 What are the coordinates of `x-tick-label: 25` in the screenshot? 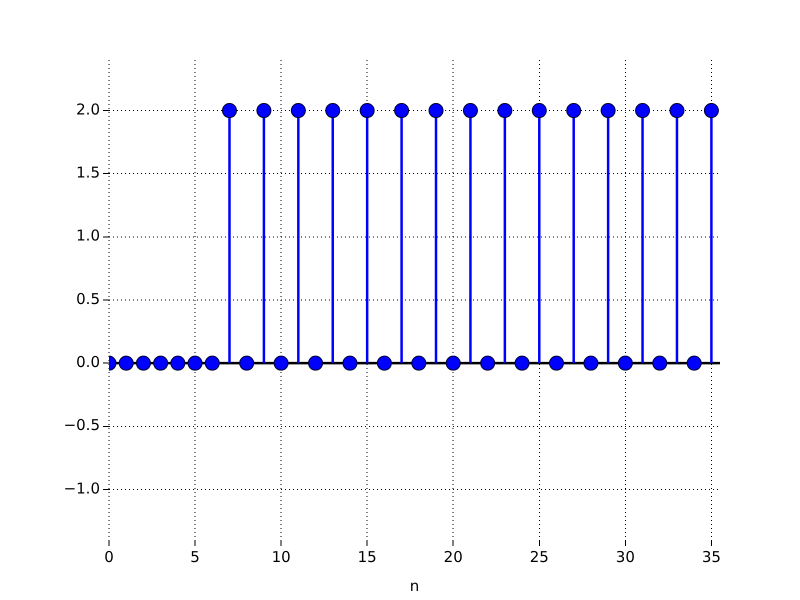 It's located at (539, 557).